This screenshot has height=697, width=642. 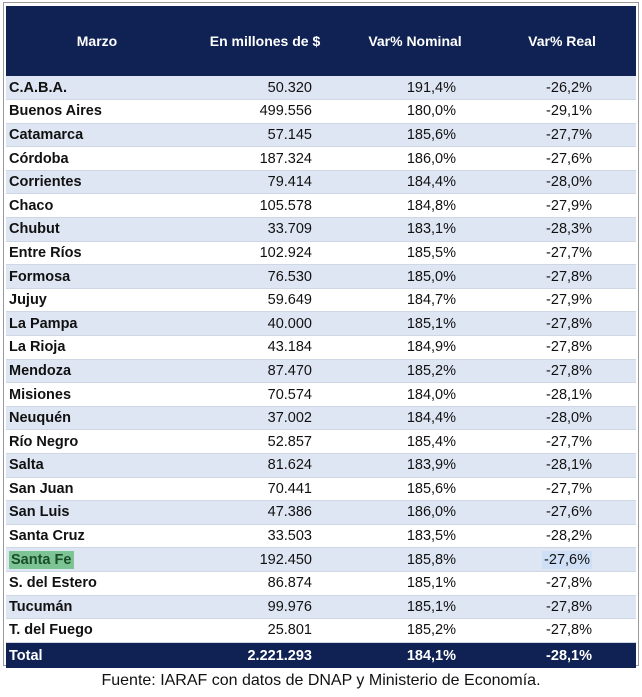 What do you see at coordinates (562, 111) in the screenshot?
I see `real-cell: -29,1%` at bounding box center [562, 111].